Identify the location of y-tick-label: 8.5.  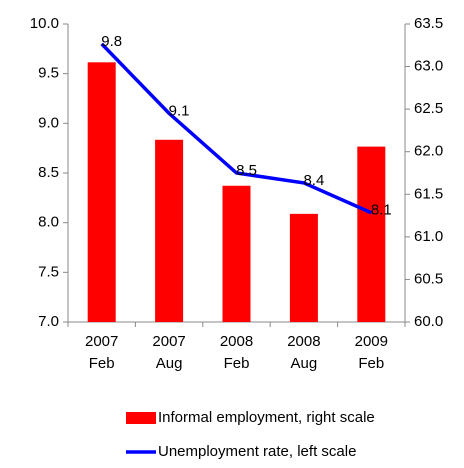
(48, 172).